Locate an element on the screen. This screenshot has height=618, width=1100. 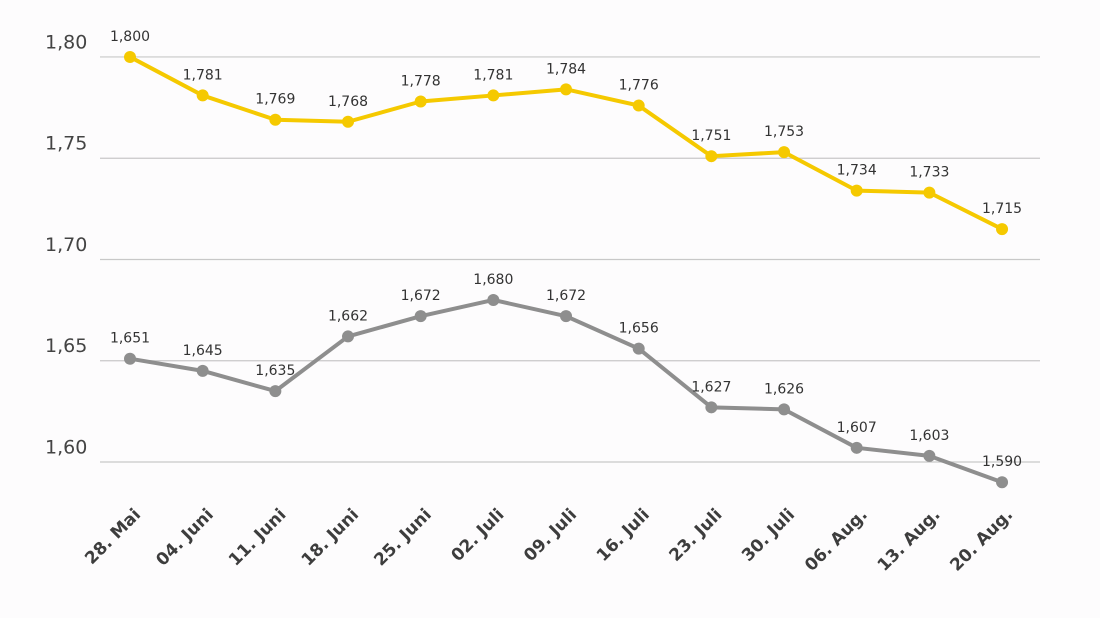
x-tick-label: 25. Juni is located at coordinates (402, 537).